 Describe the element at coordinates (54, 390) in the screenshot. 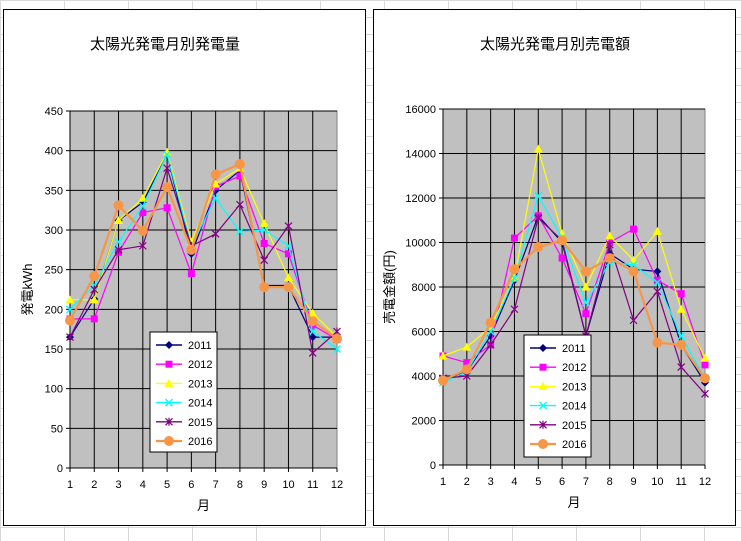

I see `y-tick-label: 100` at that location.